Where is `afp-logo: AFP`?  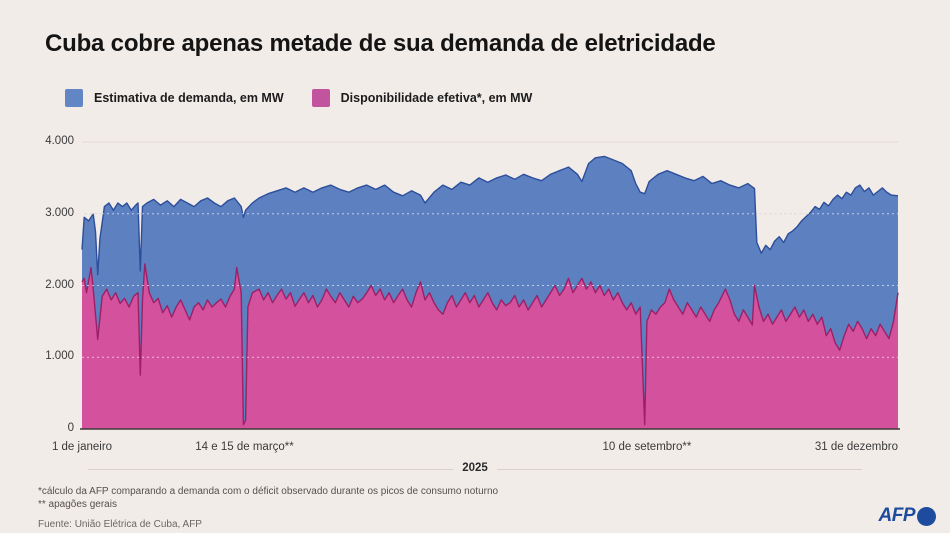 afp-logo: AFP is located at coordinates (907, 516).